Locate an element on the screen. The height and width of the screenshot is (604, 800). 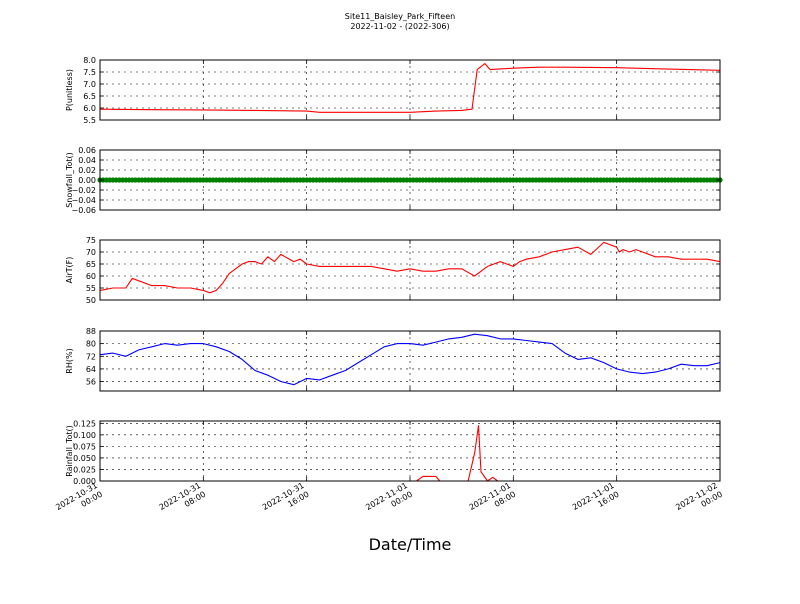
y-tick-label: −0.04 is located at coordinates (83, 200).